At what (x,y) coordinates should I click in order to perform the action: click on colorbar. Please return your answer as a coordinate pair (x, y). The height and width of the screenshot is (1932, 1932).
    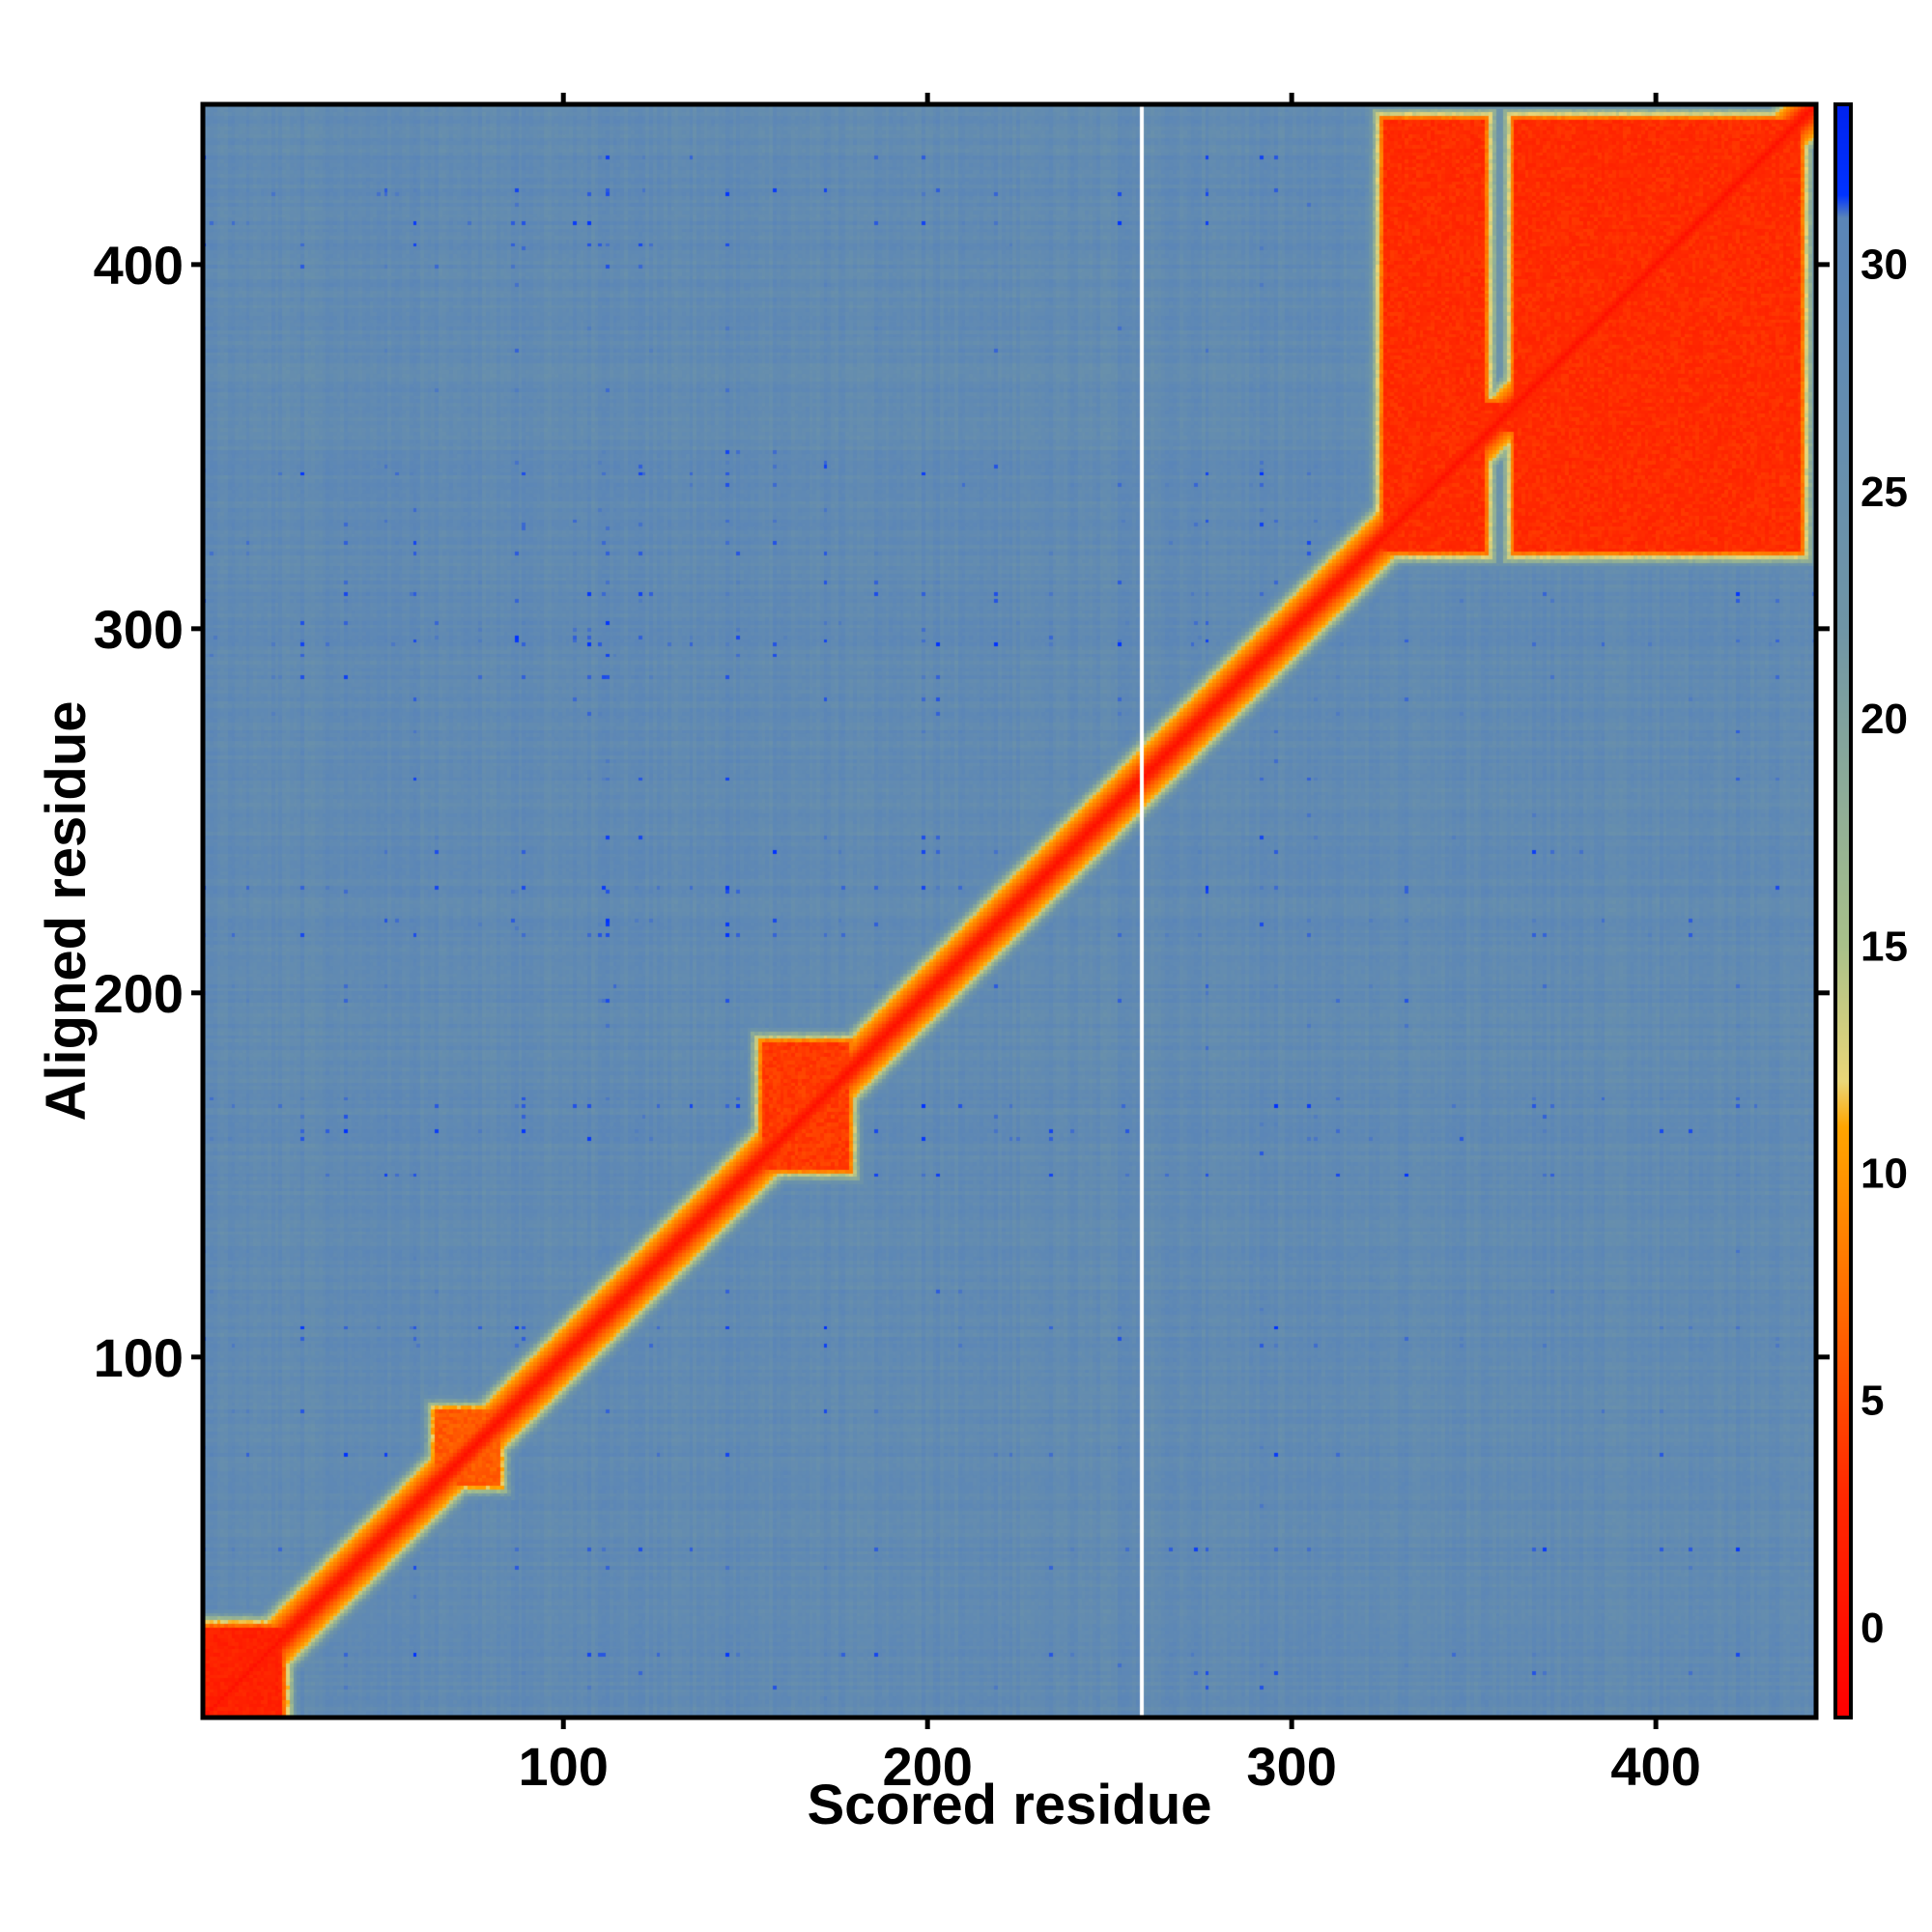
    Looking at the image, I should click on (1843, 910).